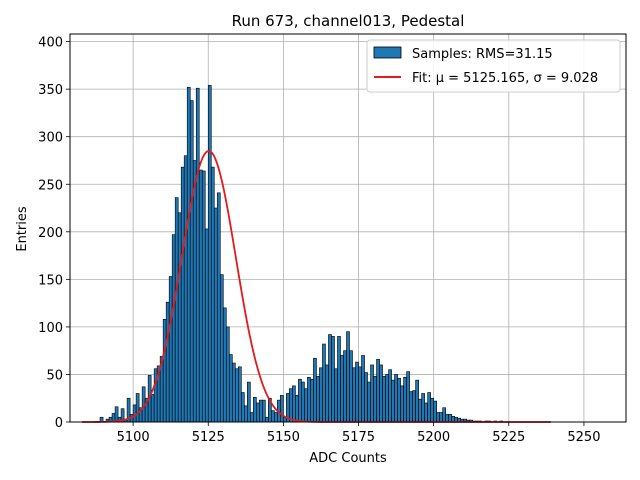 The image size is (640, 480). I want to click on y-tick-label: 100, so click(50, 328).